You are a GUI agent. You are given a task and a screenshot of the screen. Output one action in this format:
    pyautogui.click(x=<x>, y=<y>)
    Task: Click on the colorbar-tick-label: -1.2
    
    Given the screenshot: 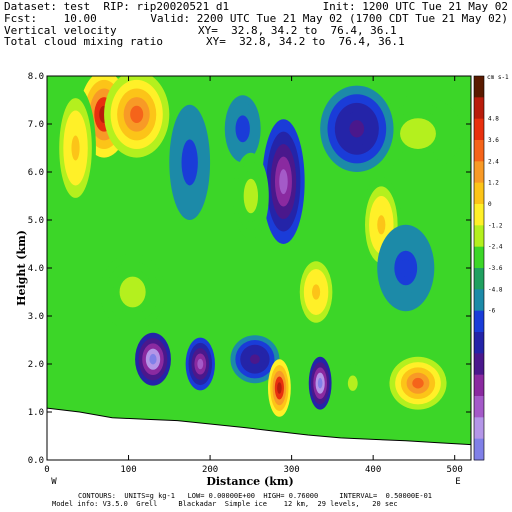 What is the action you would take?
    pyautogui.click(x=495, y=225)
    